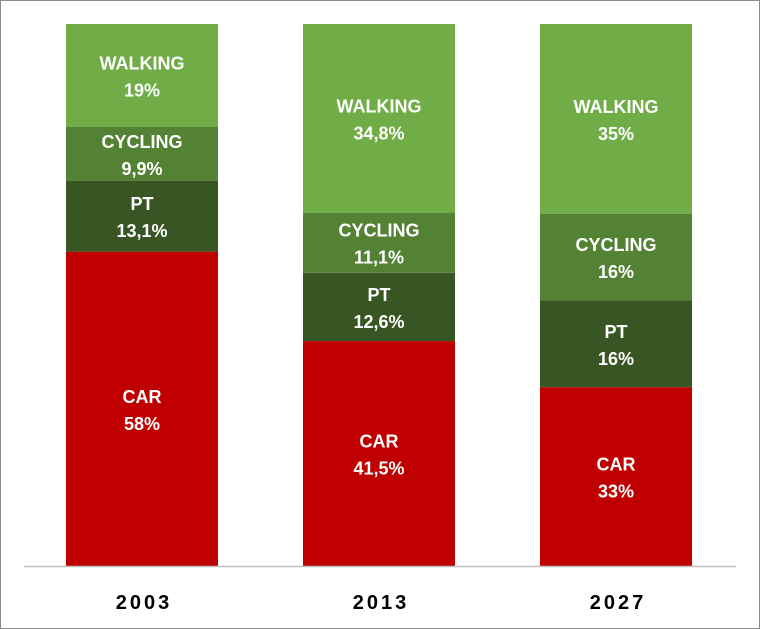 Image resolution: width=760 pixels, height=629 pixels. I want to click on bar-cycling-2027, so click(616, 257).